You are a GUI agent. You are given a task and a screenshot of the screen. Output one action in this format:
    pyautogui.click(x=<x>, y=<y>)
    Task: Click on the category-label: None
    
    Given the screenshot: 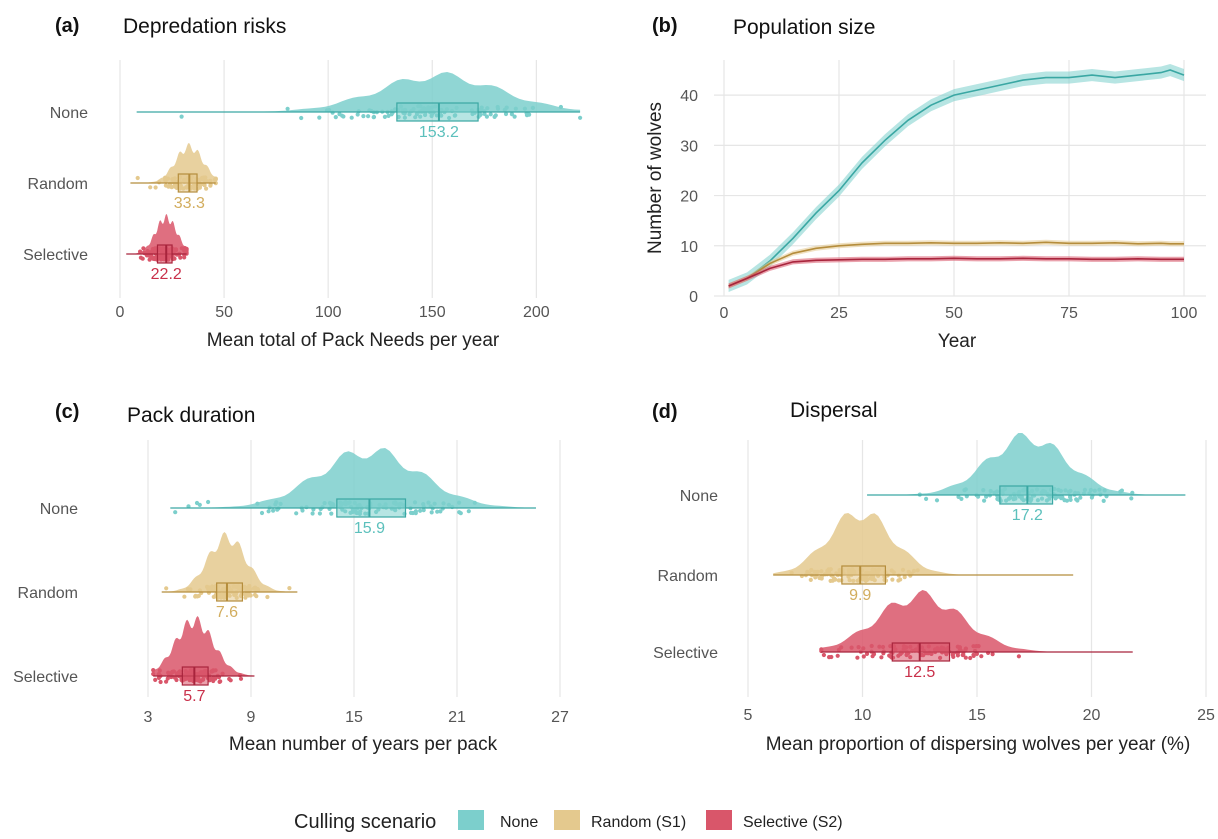 What is the action you would take?
    pyautogui.click(x=699, y=496)
    